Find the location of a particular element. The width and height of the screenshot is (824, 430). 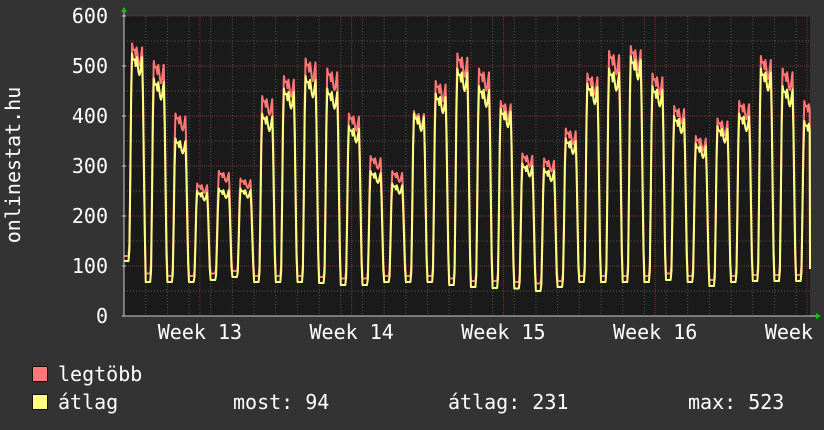

y-tick-label: 0 is located at coordinates (102, 316).